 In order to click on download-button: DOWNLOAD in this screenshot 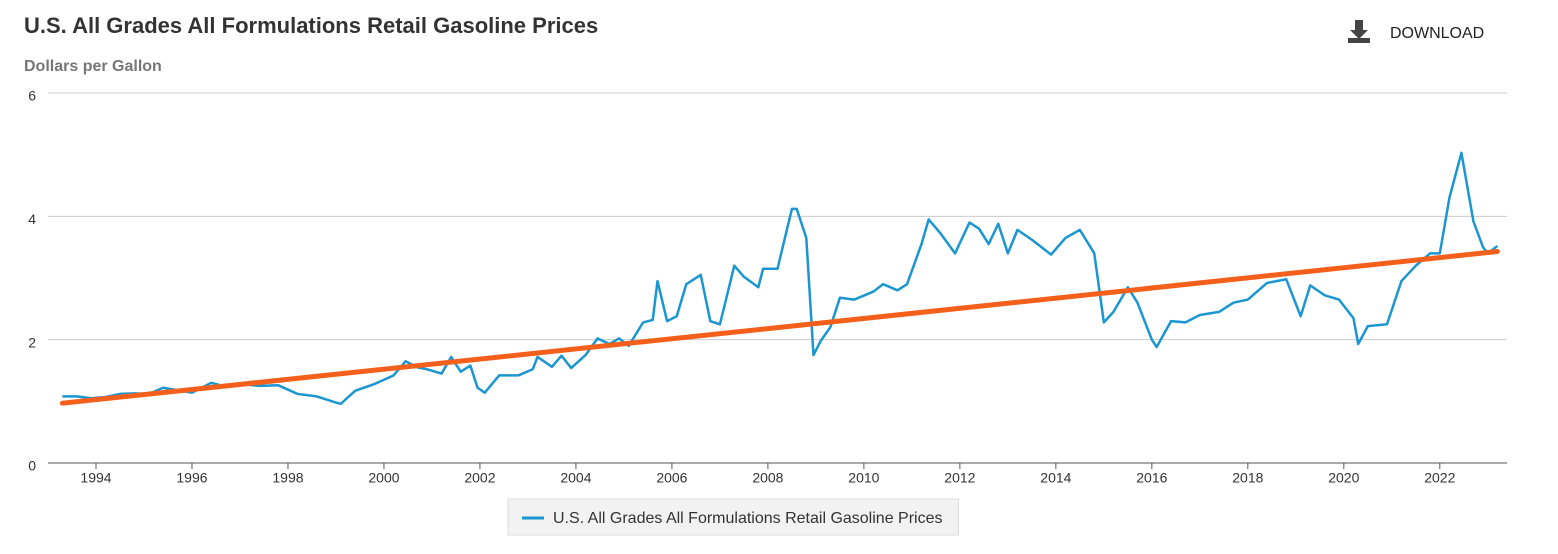, I will do `click(1416, 31)`.